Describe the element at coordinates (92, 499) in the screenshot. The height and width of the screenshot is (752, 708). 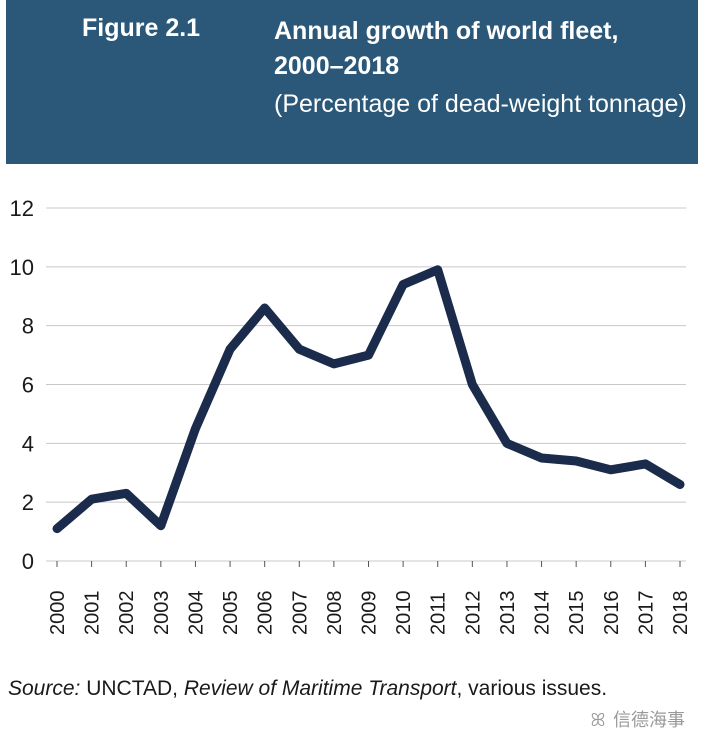
I see `data-point-2001` at that location.